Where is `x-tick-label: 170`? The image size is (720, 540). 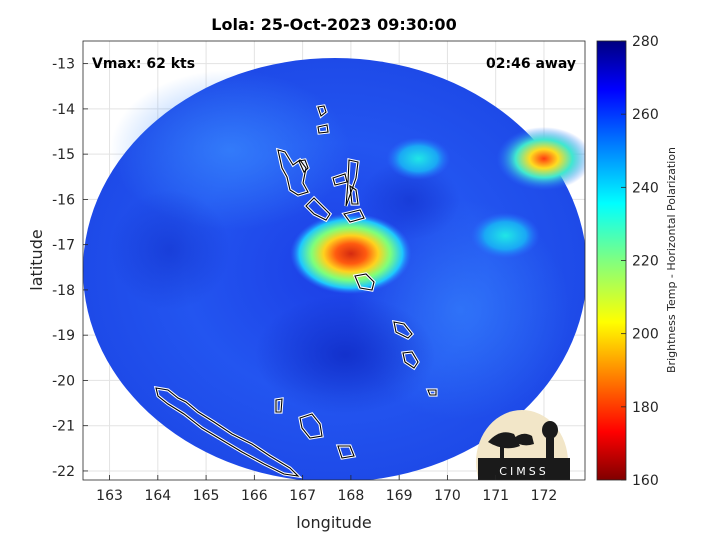 x-tick-label: 170 is located at coordinates (447, 496).